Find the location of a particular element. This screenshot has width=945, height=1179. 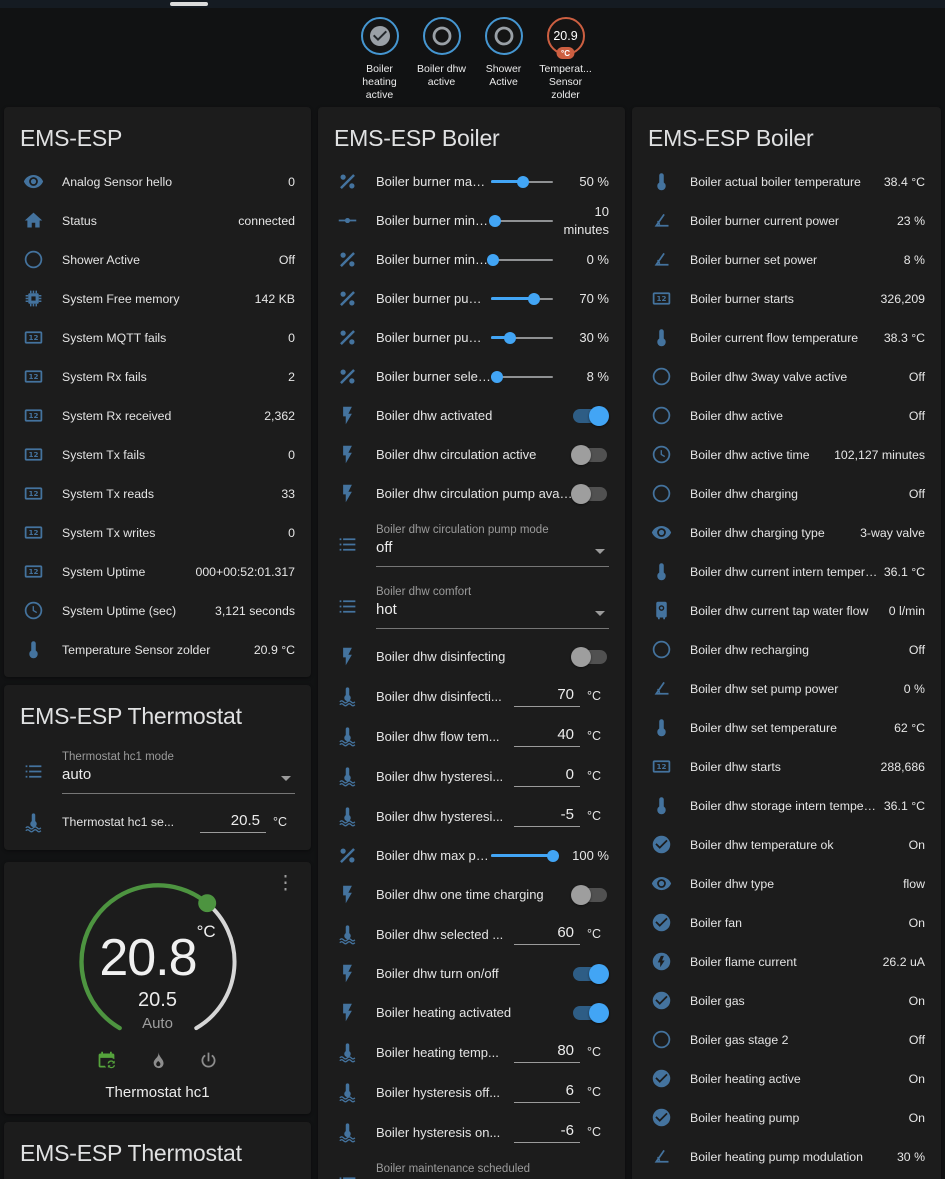

sensor-row: Boiler gas stage 2 Off is located at coordinates (786, 1039).